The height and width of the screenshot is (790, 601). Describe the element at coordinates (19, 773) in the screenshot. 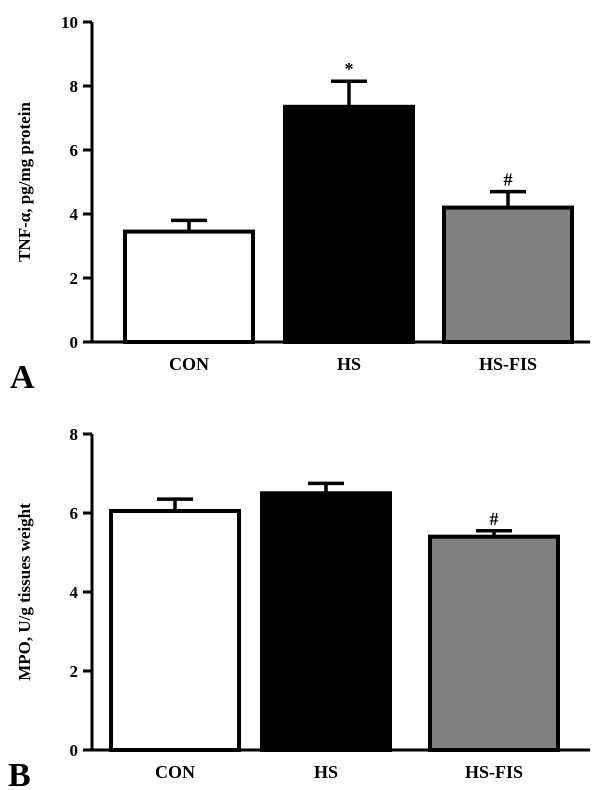

I see `panel-label: B` at that location.